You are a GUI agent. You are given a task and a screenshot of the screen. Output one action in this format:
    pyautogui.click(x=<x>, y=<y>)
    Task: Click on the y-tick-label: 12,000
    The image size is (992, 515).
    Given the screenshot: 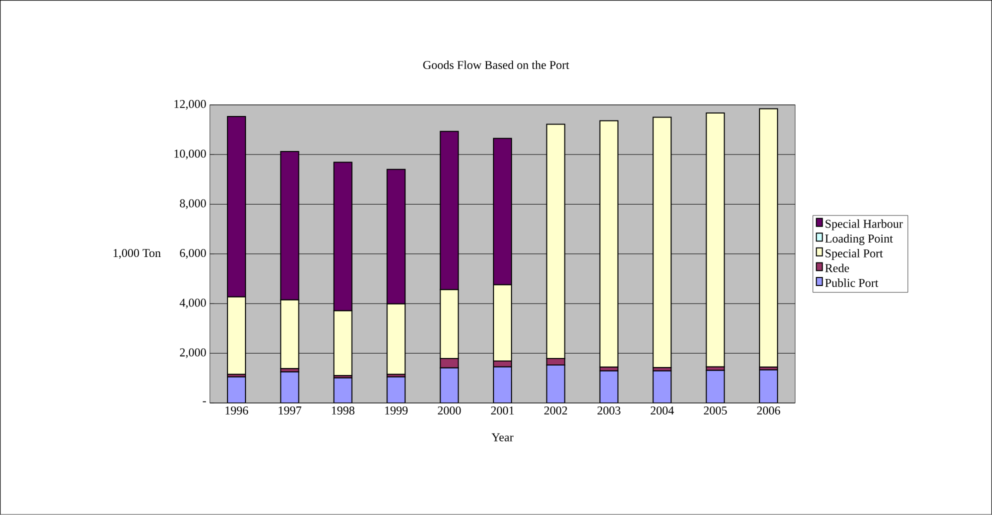 What is the action you would take?
    pyautogui.click(x=190, y=105)
    